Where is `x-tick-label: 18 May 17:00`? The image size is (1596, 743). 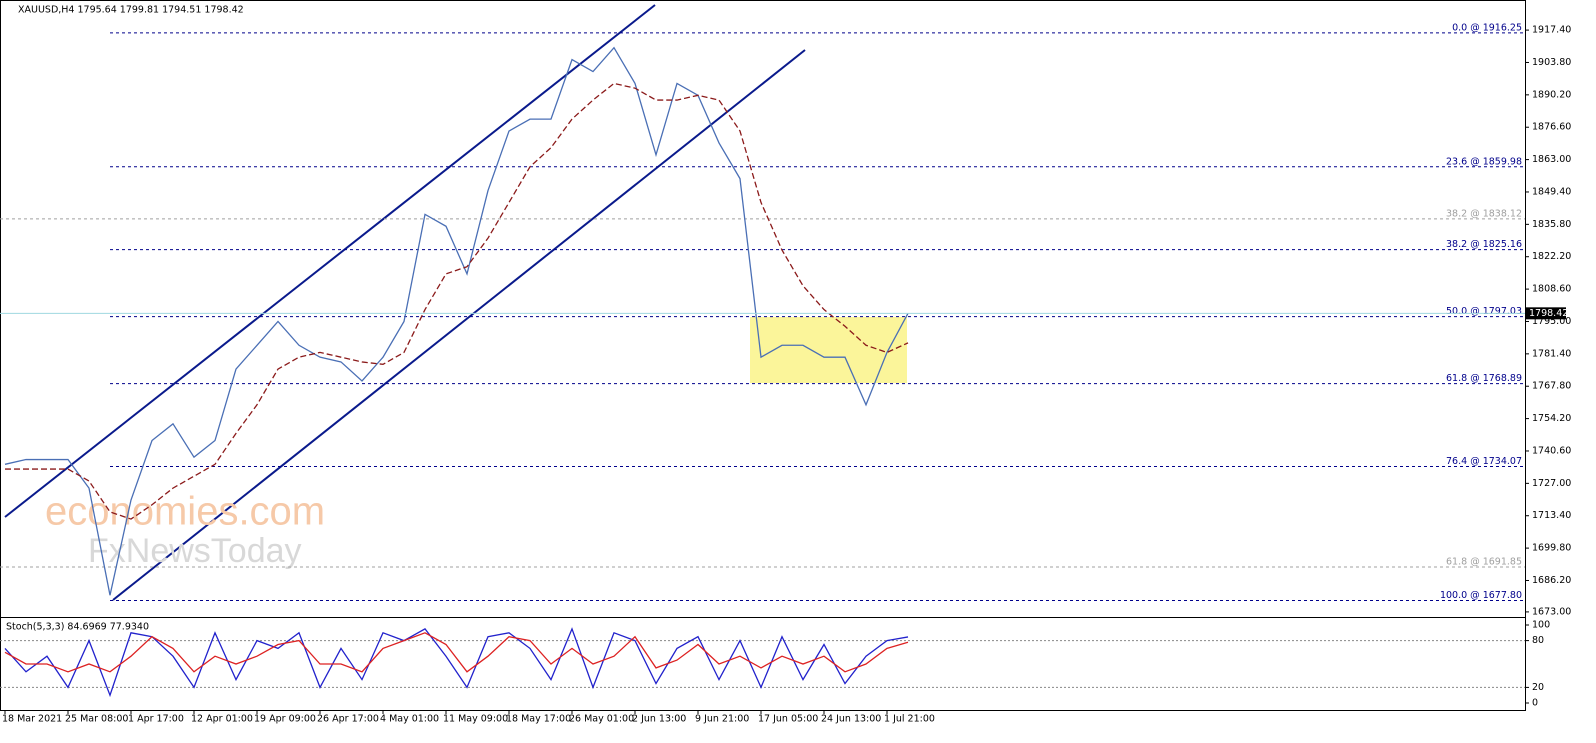
x-tick-label: 18 May 17:00 is located at coordinates (538, 719).